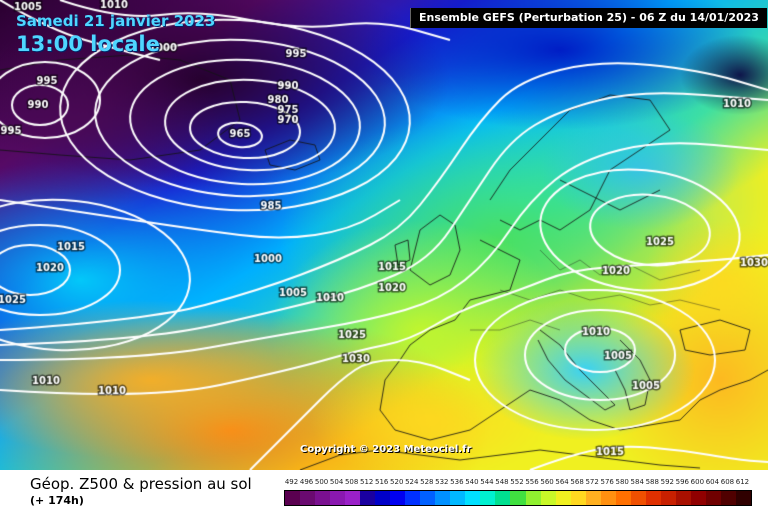 The image size is (768, 512). I want to click on scale-tick-label: 552, so click(517, 482).